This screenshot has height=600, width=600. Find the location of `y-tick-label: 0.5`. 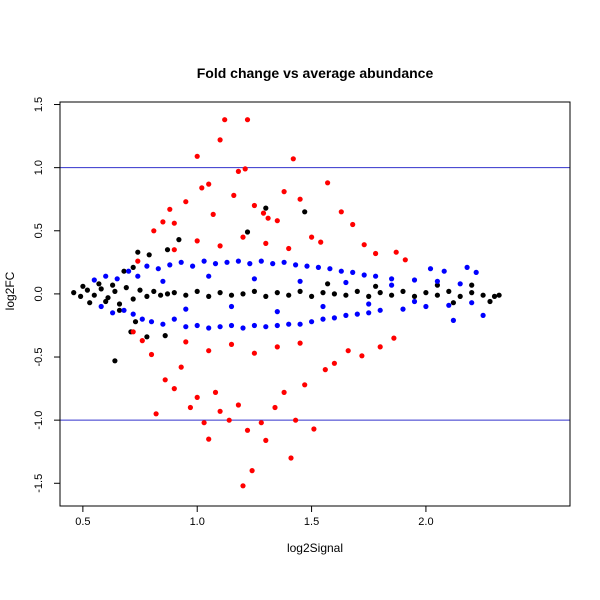

y-tick-label: 0.5 is located at coordinates (39, 230).